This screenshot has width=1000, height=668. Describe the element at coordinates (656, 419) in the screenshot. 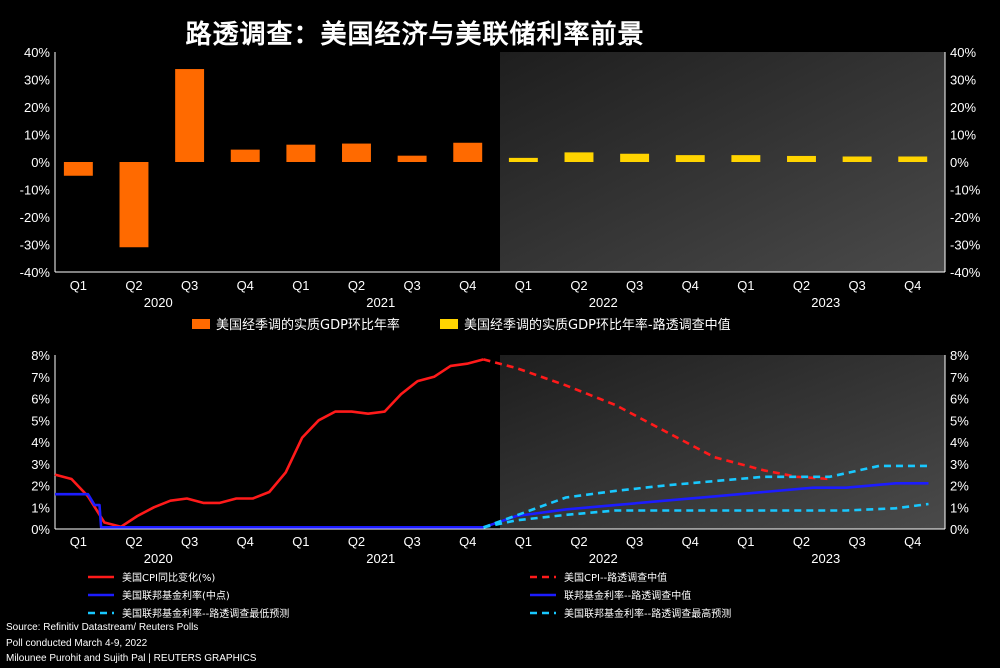

I see `cpi-poll-line` at that location.